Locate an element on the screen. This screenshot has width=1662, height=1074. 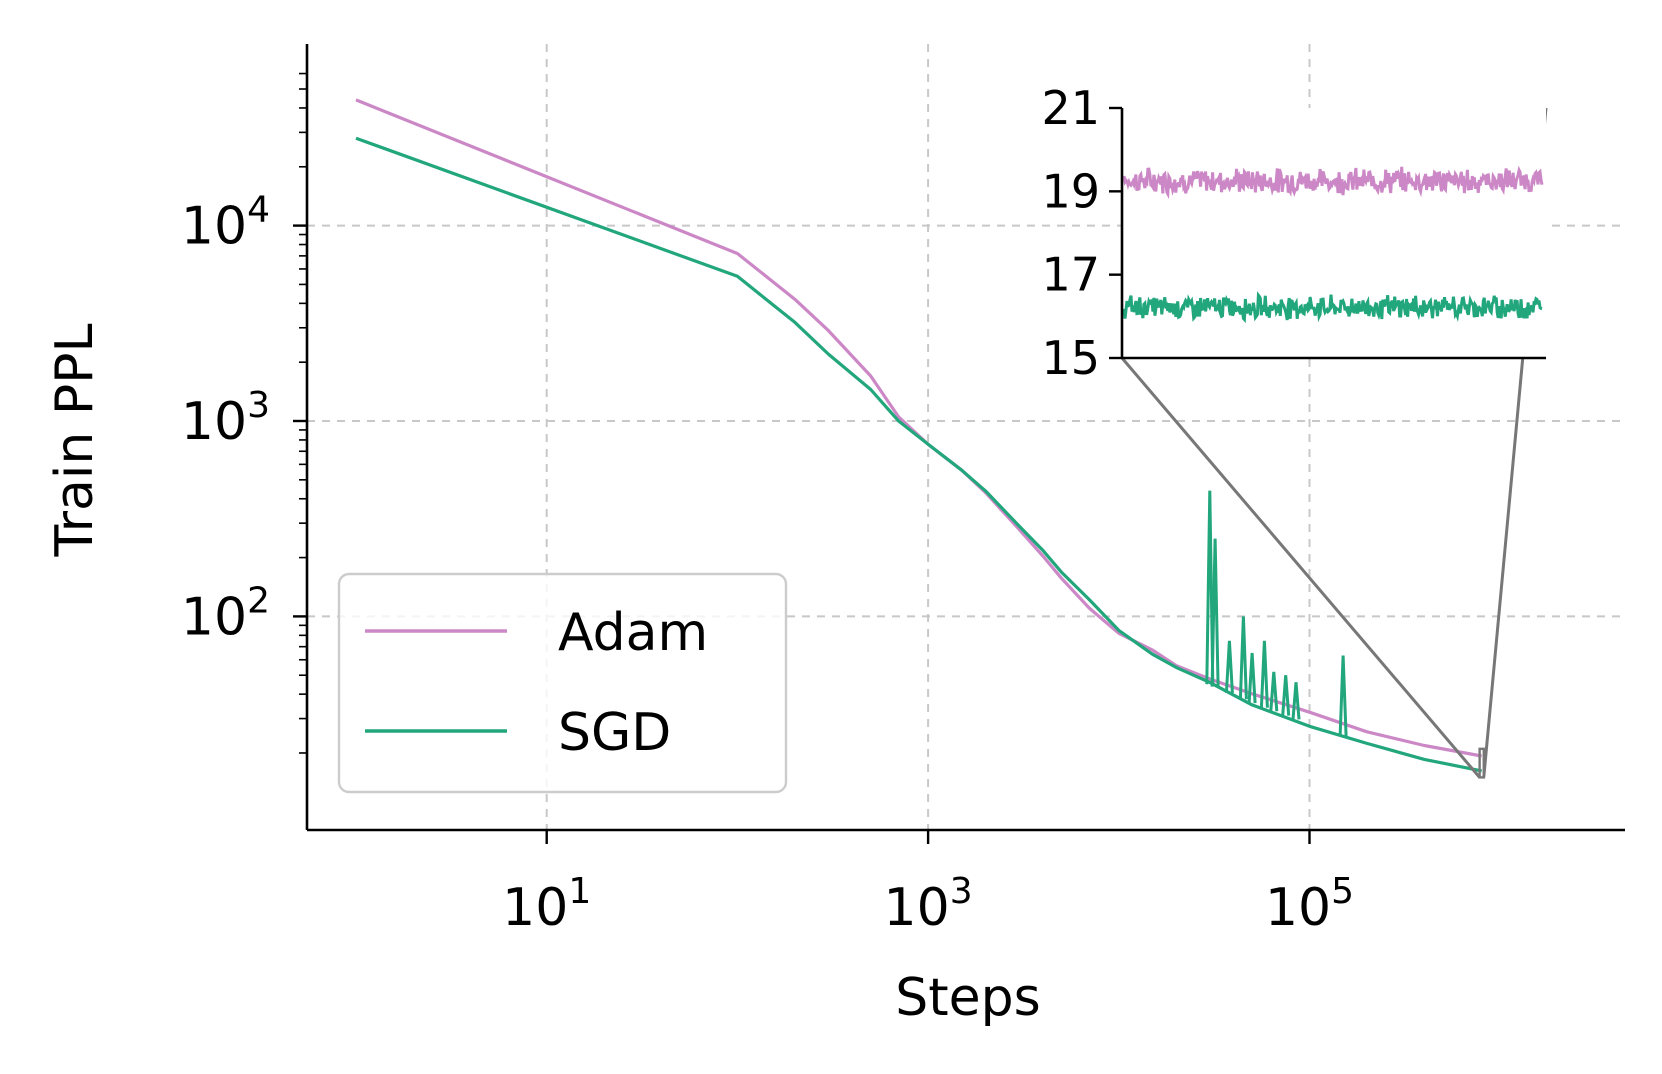
inset-y-ticks: 15 17 19 21 is located at coordinates (1081, 233).